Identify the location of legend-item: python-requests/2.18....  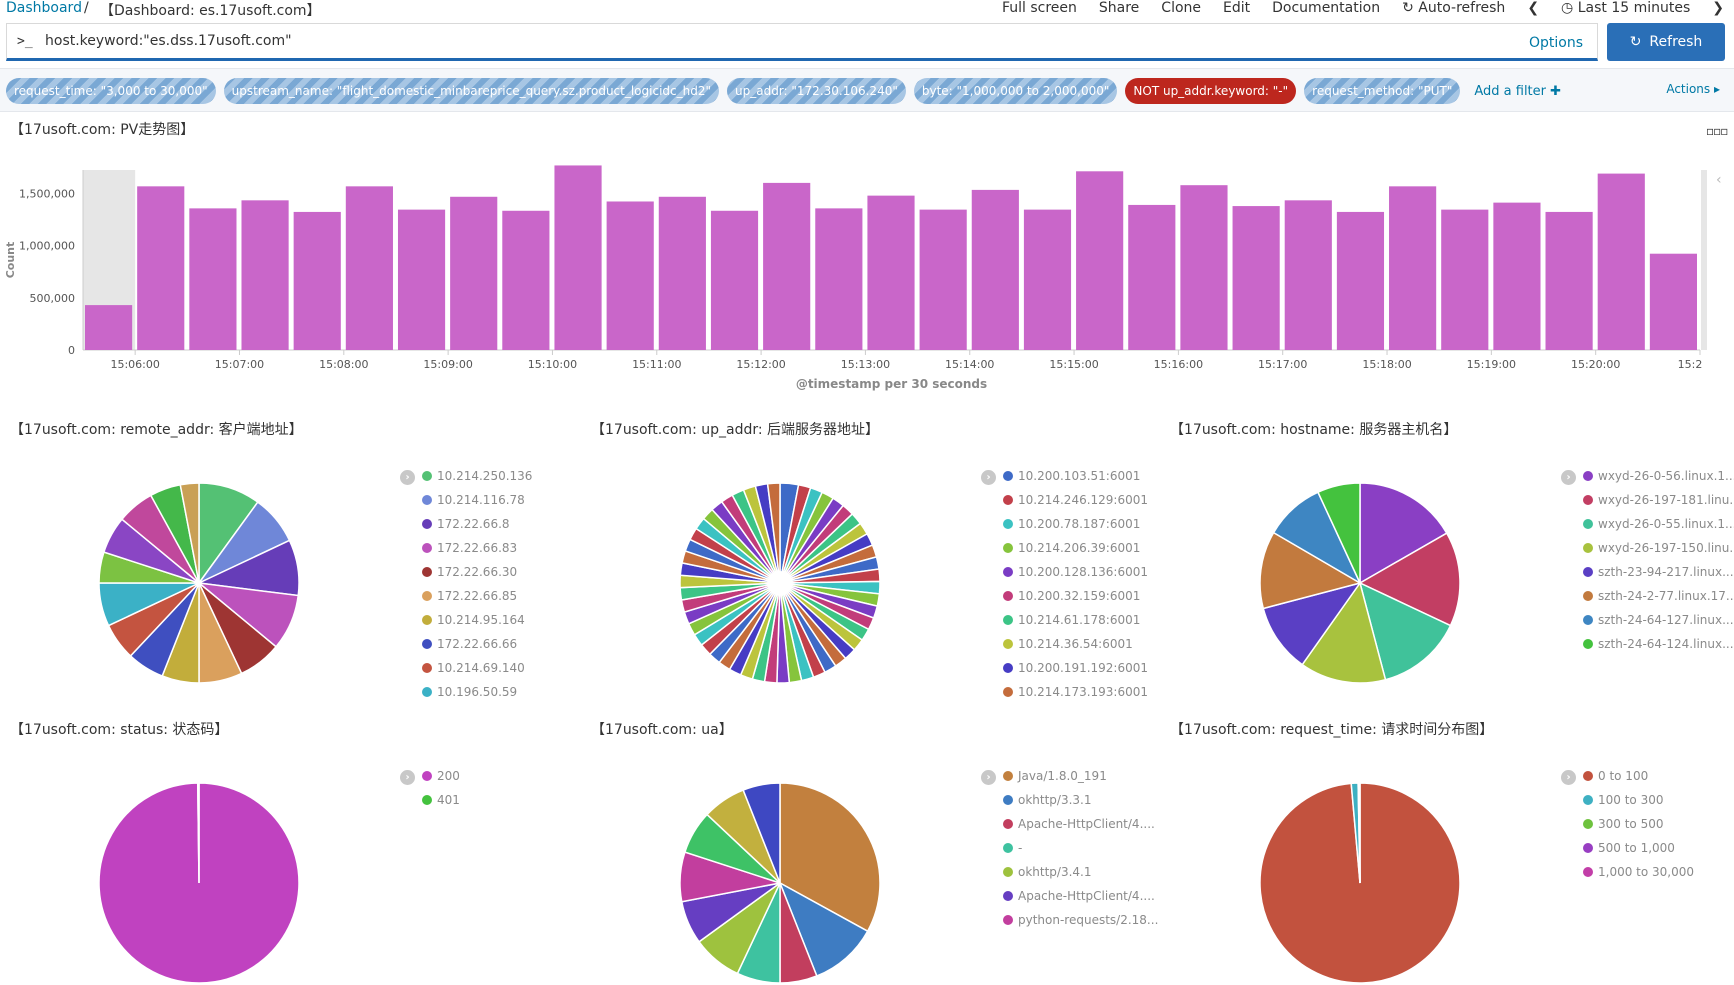
(1080, 920).